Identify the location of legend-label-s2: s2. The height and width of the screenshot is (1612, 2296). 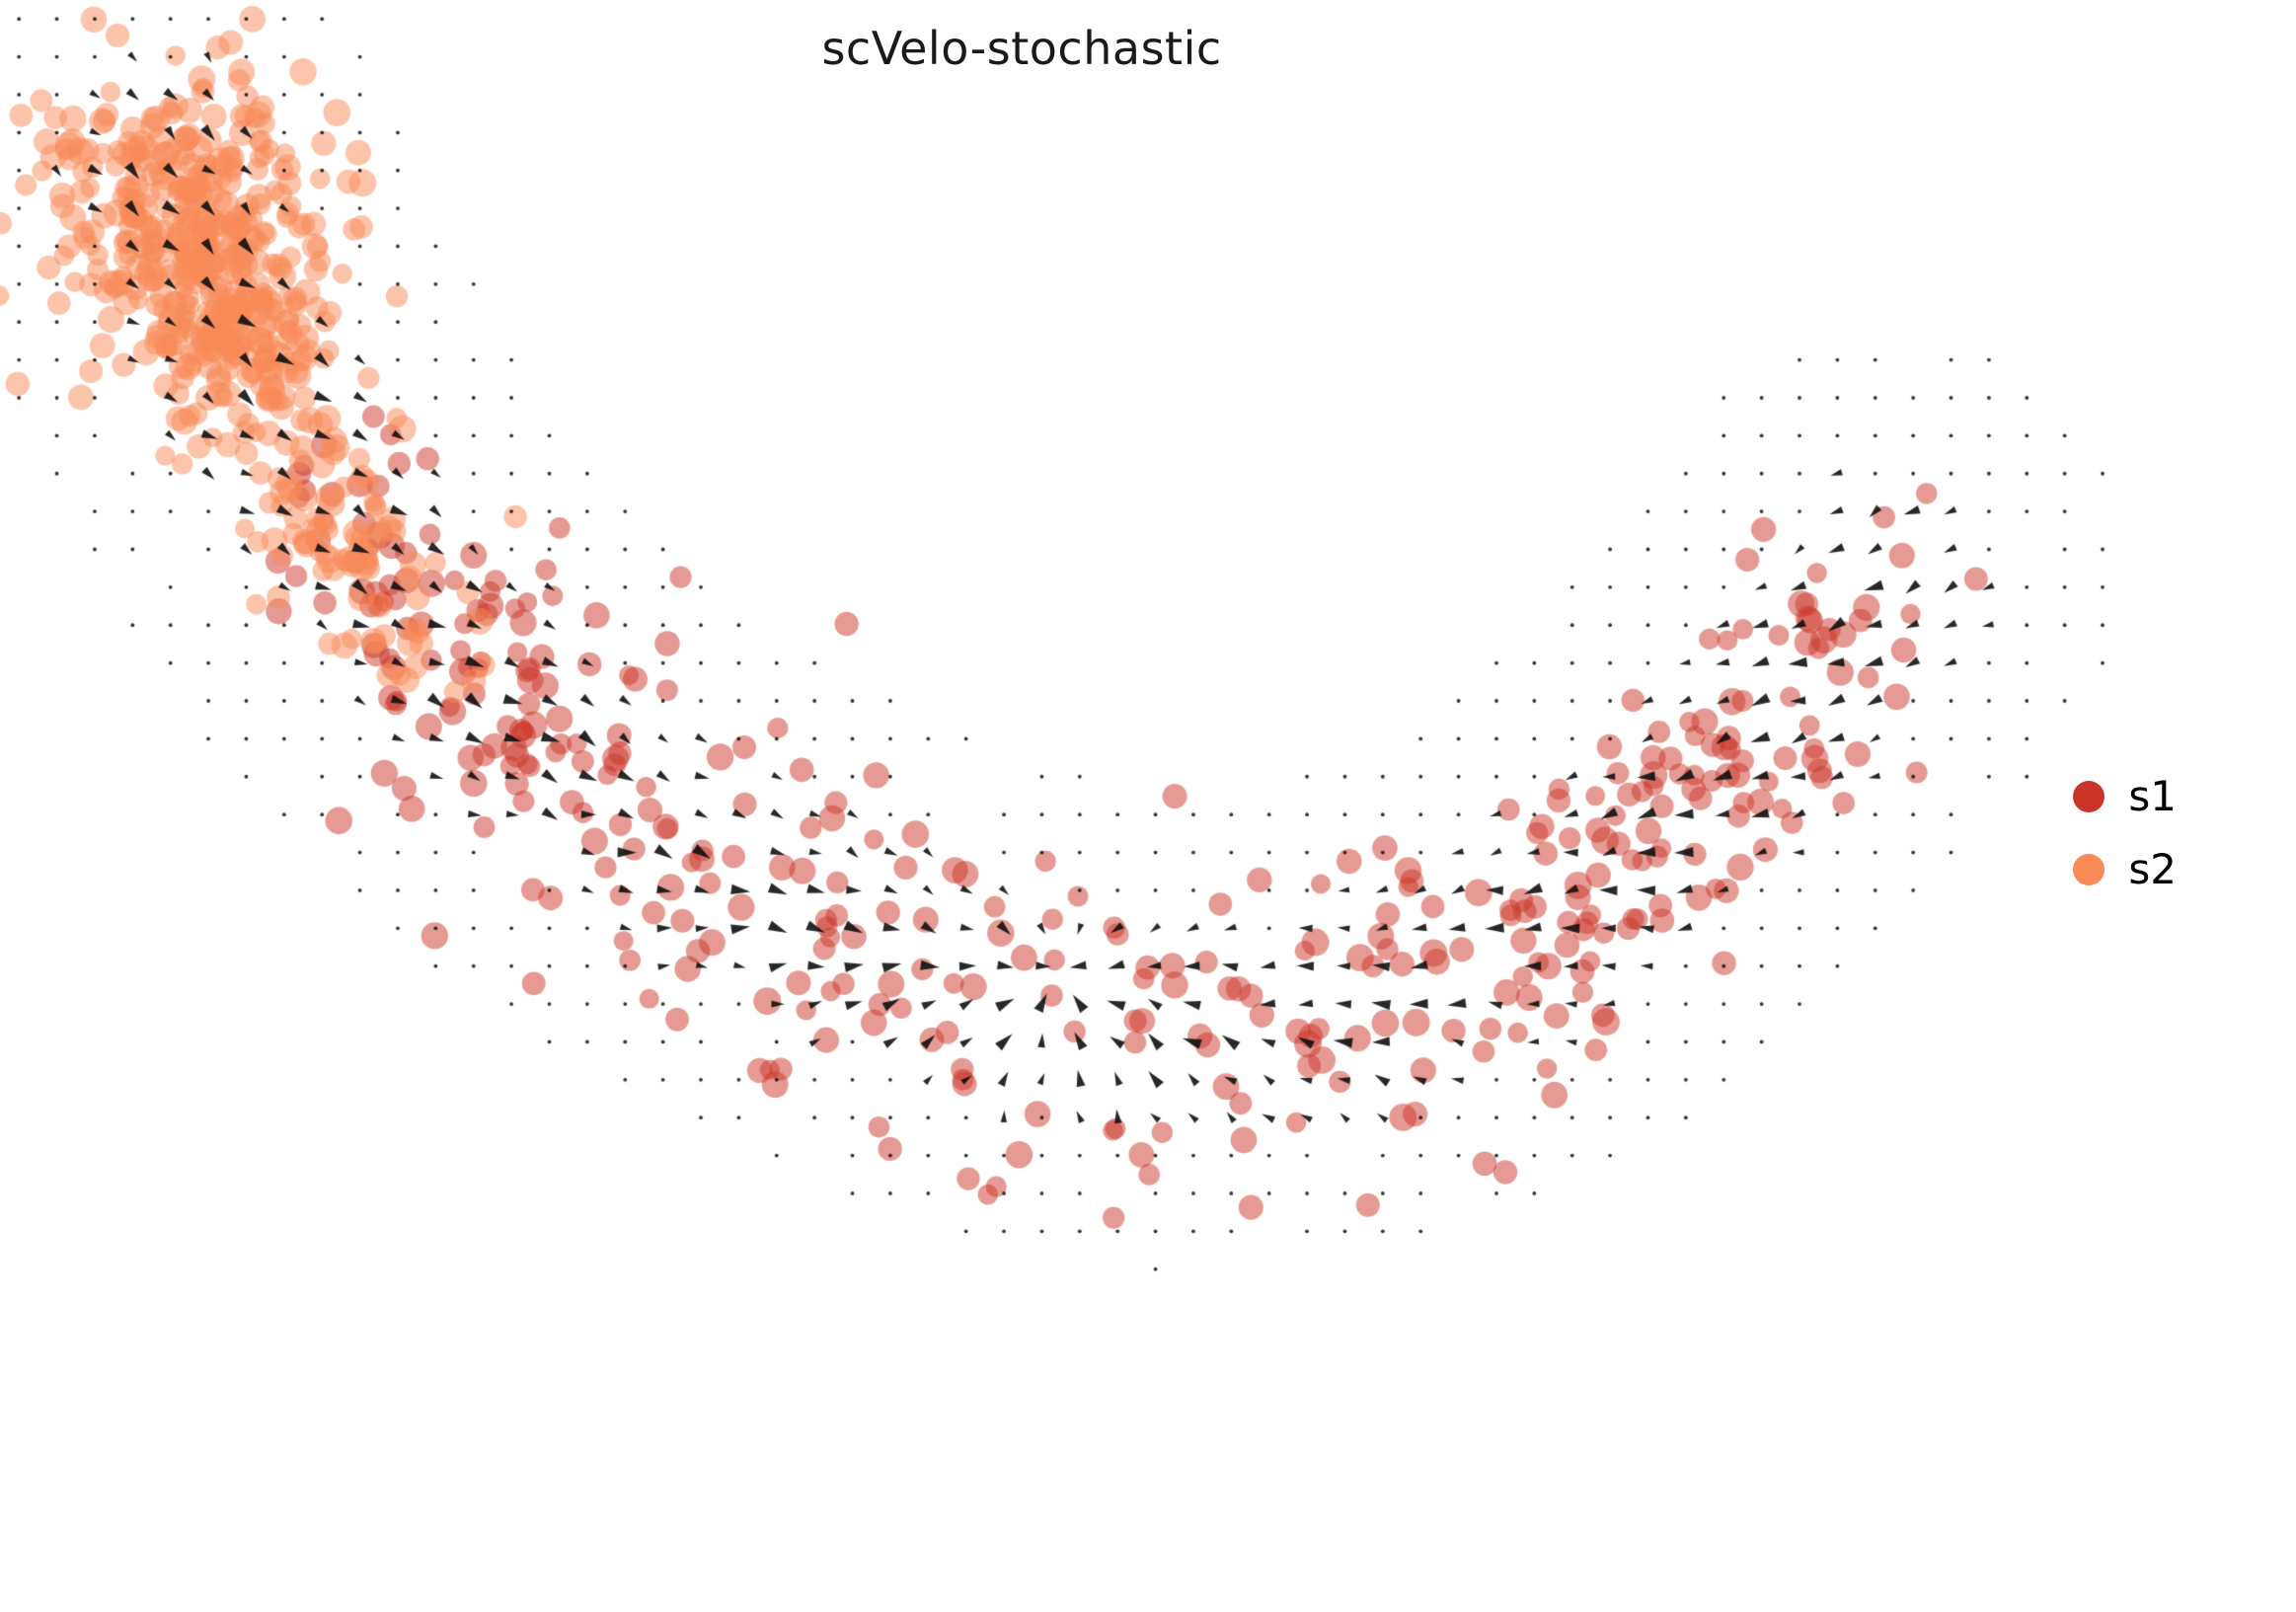
(2152, 869).